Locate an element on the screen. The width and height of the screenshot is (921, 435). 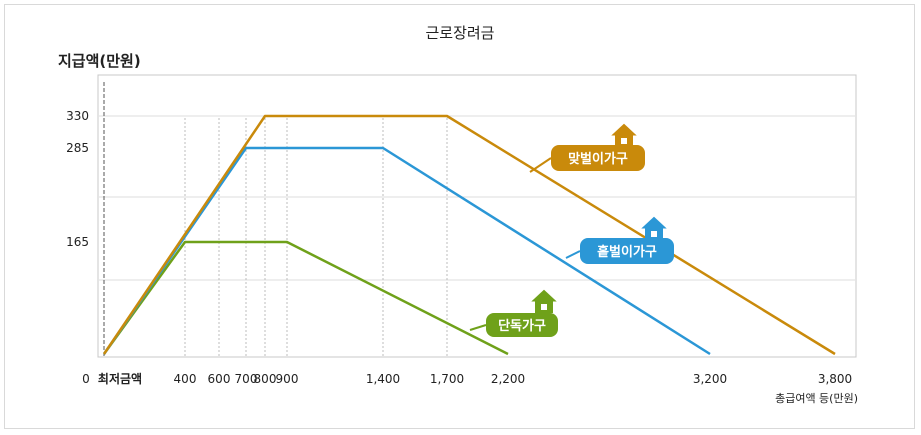
x-tick-label: 800 is located at coordinates (265, 379).